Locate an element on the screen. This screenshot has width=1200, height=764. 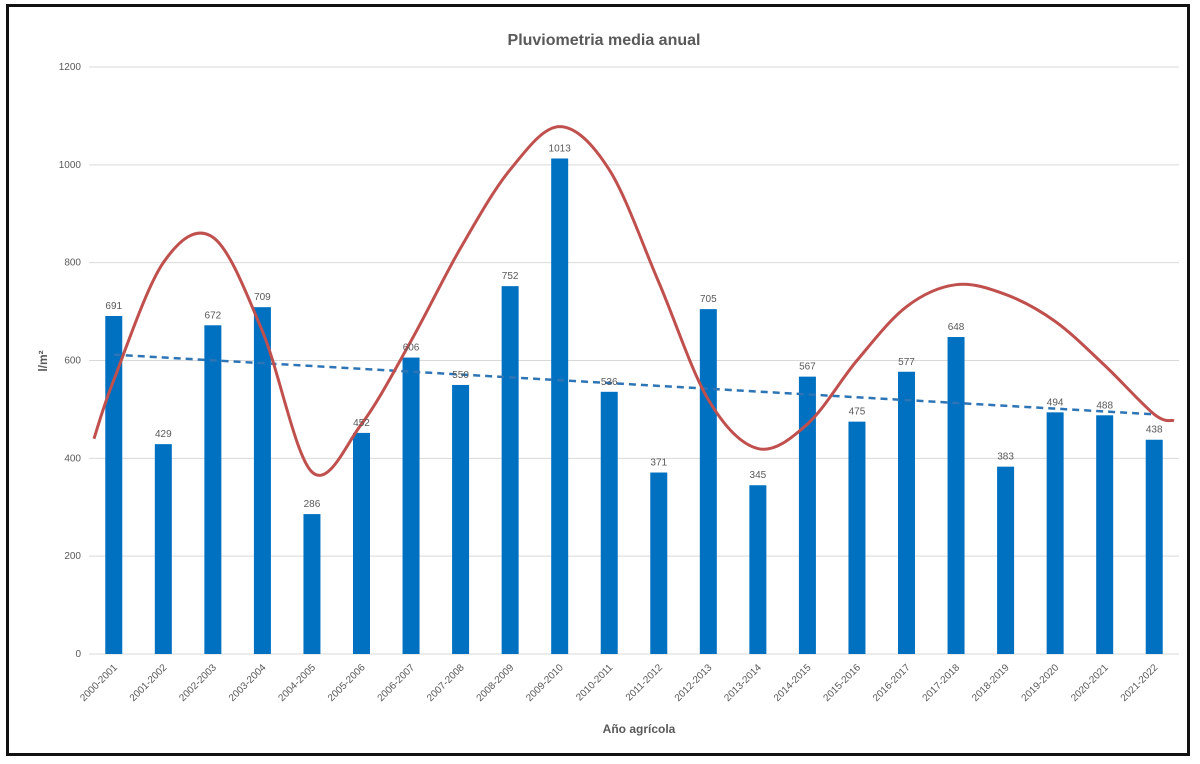
trendline-layer is located at coordinates (634, 384).